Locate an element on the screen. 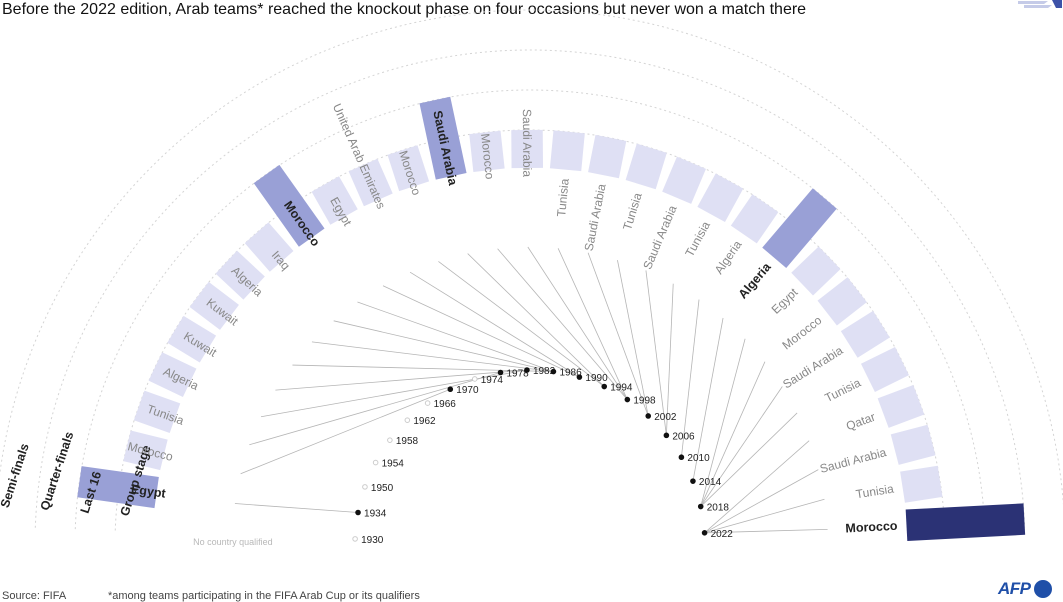 The image size is (1063, 602). bar-1986-morocco is located at coordinates (289, 205).